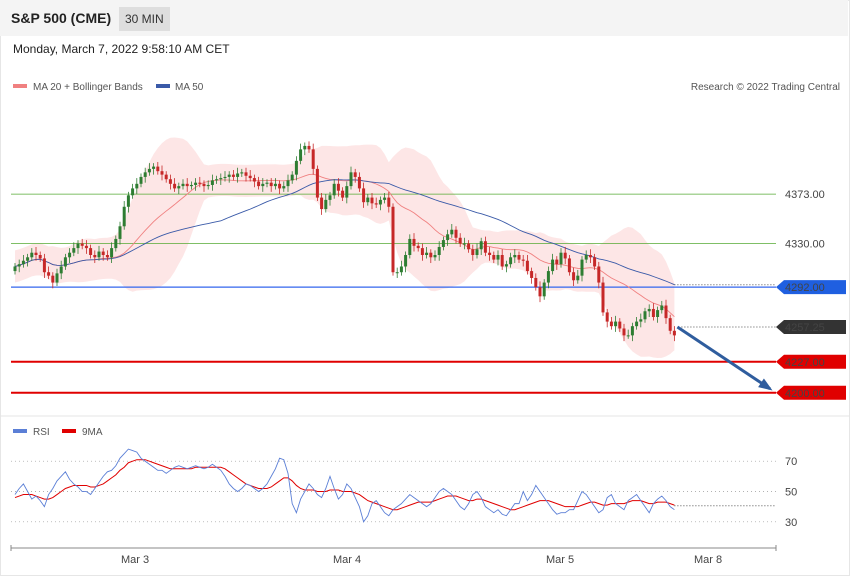  I want to click on rsi-ma-legend-swatch, so click(69, 431).